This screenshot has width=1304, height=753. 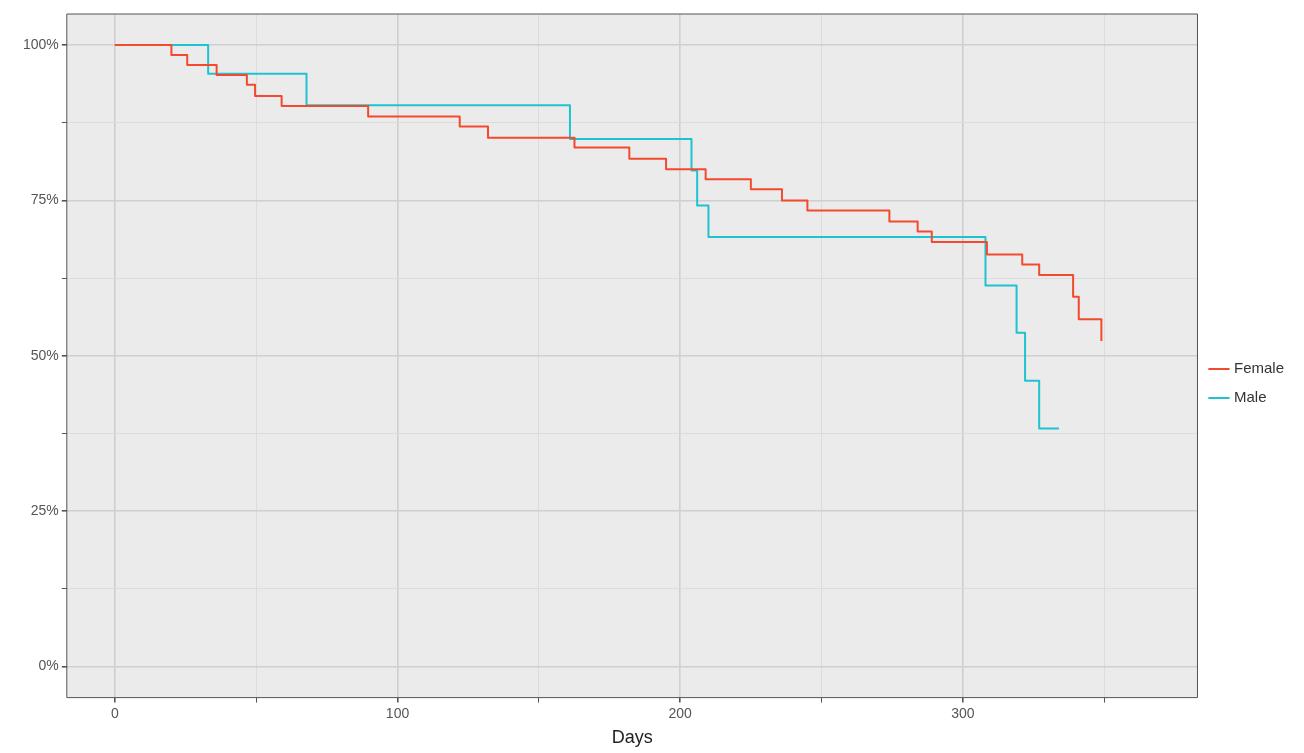 I want to click on y-tick-label: 0%, so click(x=48, y=665).